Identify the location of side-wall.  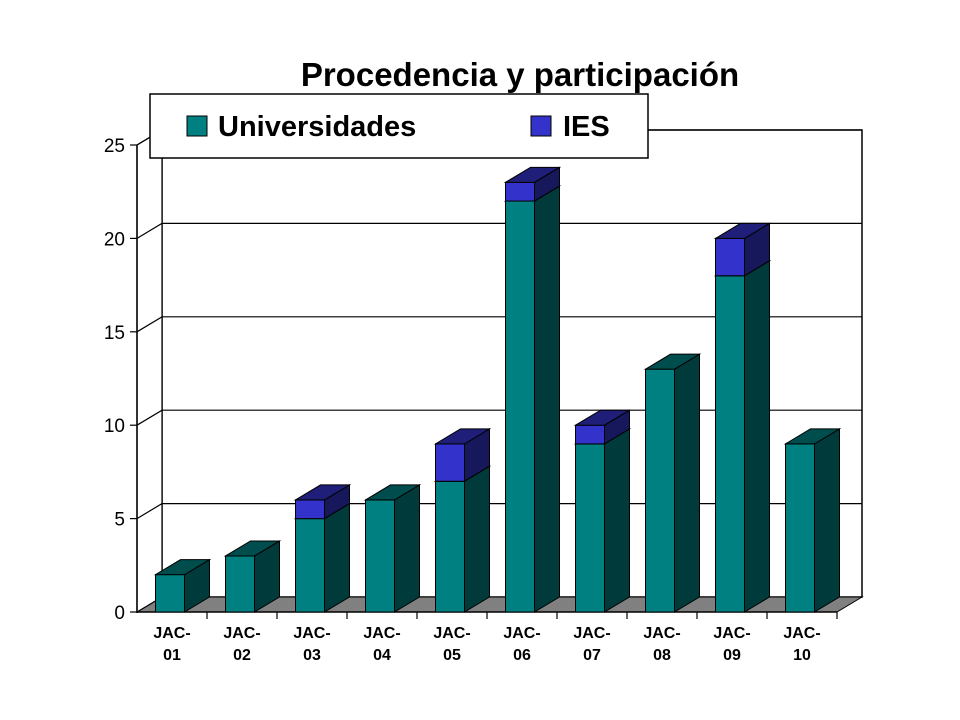
(149, 371).